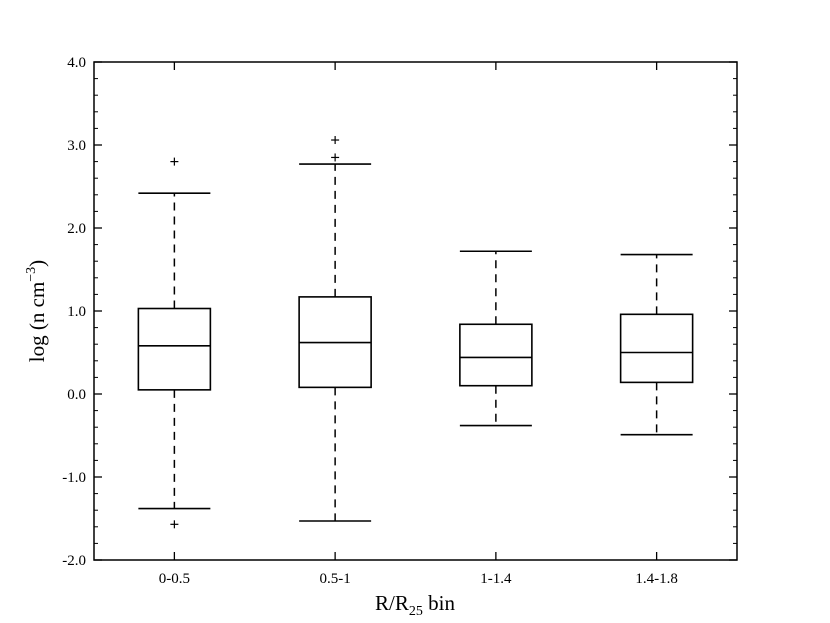  I want to click on box-1.4-1.8, so click(656, 344).